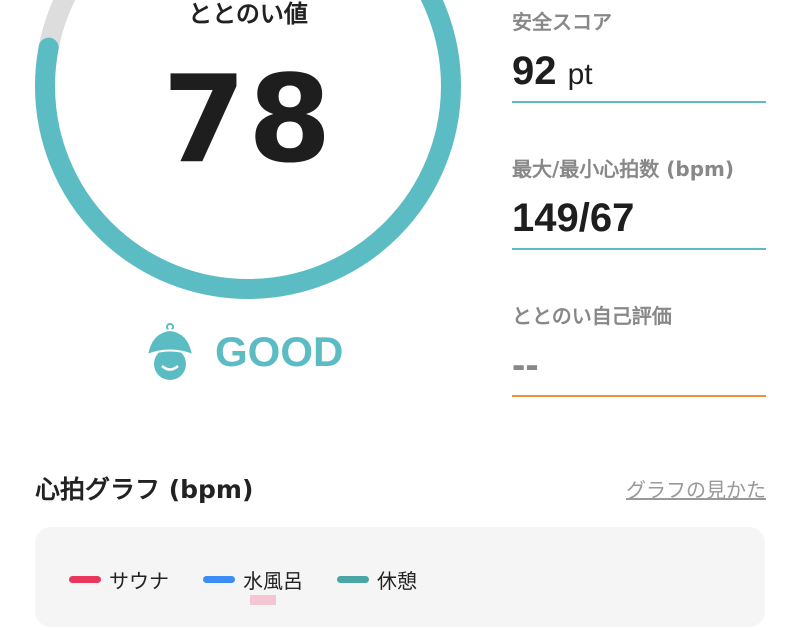  I want to click on graph-bar, so click(263, 600).